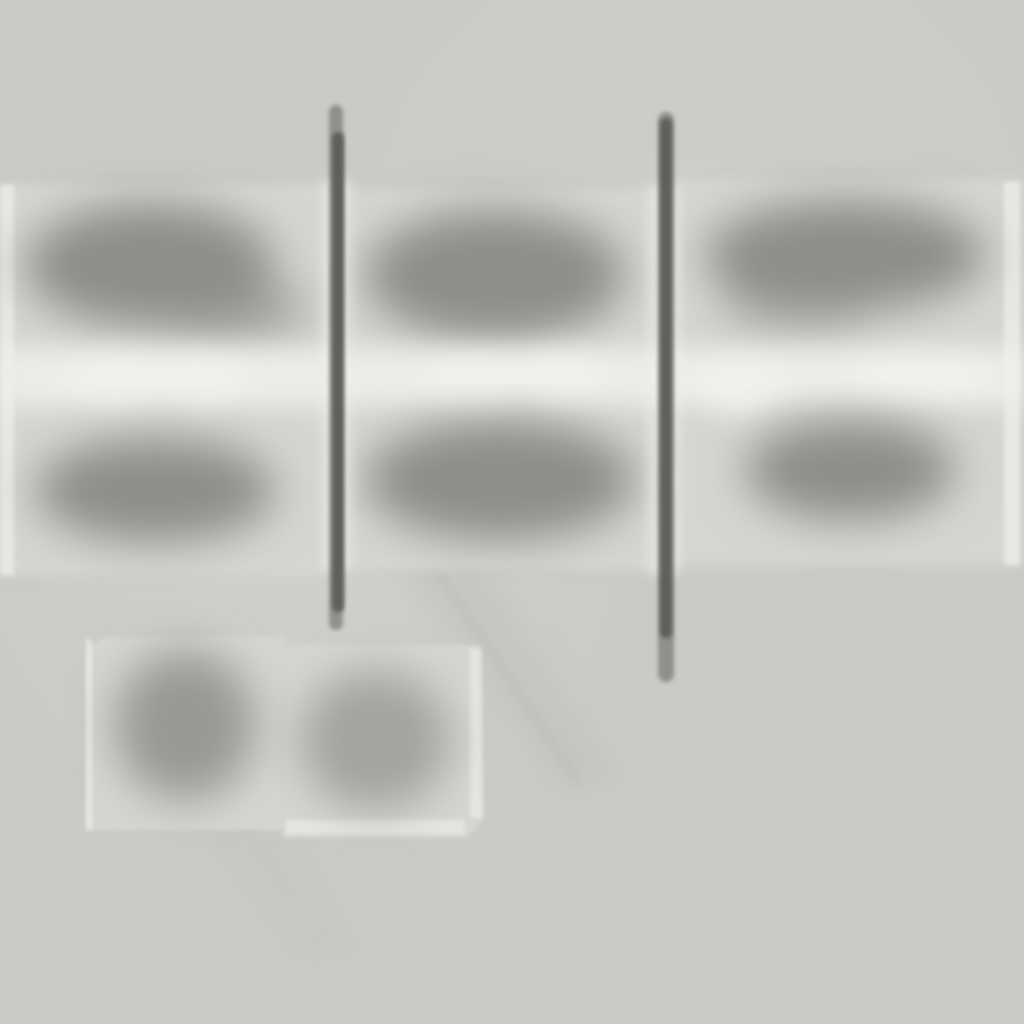  I want to click on blob-bottom-right, so click(375, 740).